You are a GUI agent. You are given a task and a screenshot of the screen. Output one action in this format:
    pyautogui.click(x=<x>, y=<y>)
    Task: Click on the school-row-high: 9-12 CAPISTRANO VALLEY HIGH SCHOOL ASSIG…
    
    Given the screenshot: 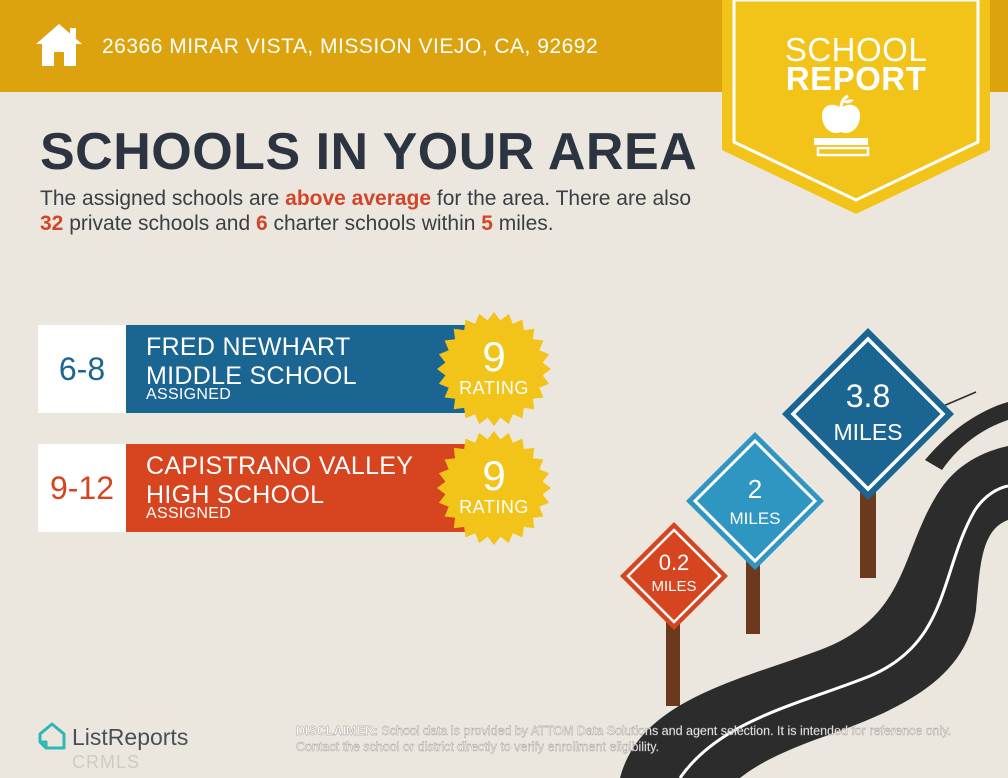 What is the action you would take?
    pyautogui.click(x=272, y=488)
    